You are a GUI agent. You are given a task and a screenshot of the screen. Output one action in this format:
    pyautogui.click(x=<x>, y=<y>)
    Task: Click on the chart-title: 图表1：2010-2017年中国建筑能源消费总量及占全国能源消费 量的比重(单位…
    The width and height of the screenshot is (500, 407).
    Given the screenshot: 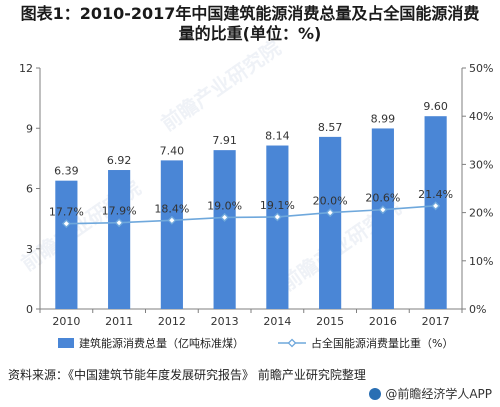 What is the action you would take?
    pyautogui.click(x=250, y=24)
    